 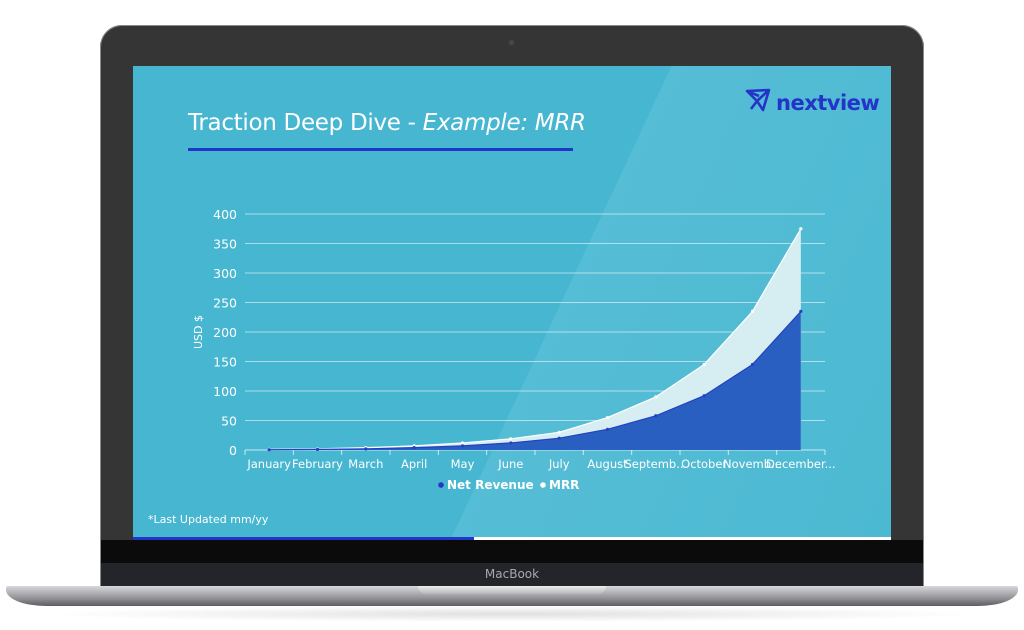 What do you see at coordinates (564, 485) in the screenshot?
I see `legend-item: MRR` at bounding box center [564, 485].